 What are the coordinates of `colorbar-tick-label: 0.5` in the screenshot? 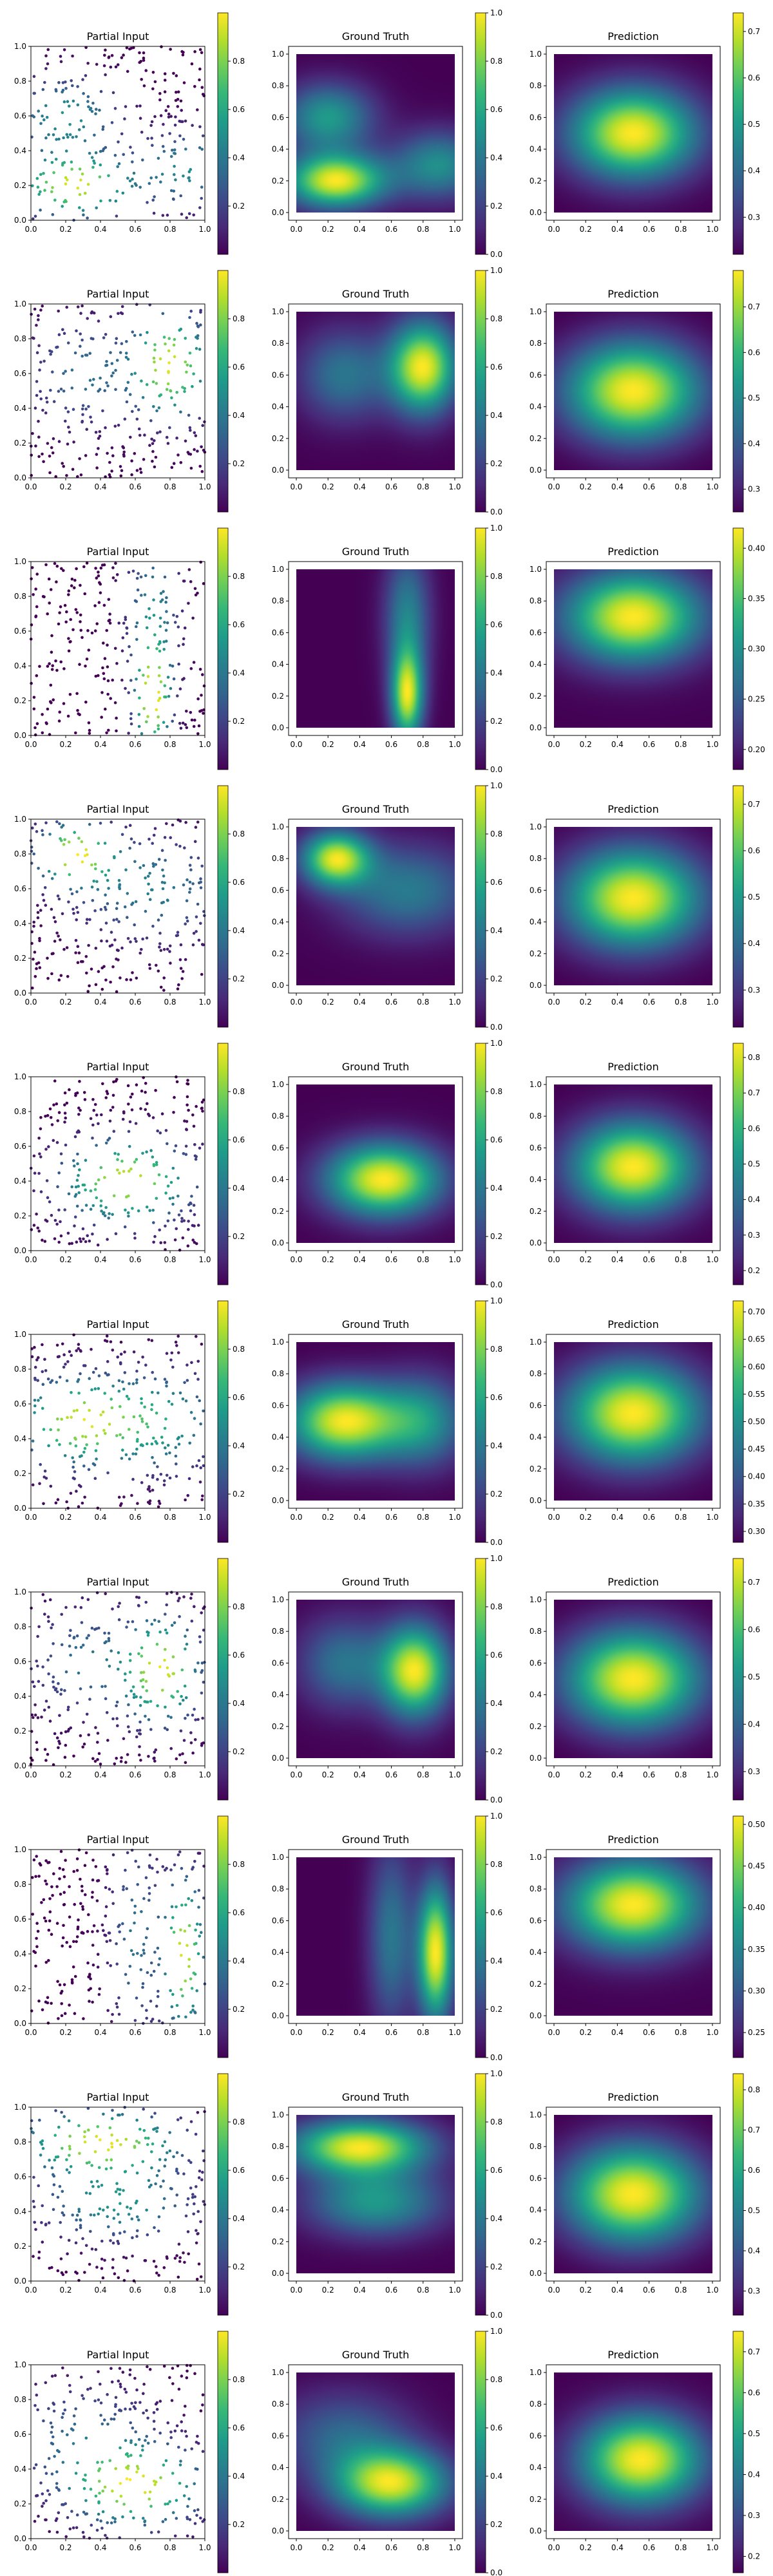 It's located at (754, 2210).